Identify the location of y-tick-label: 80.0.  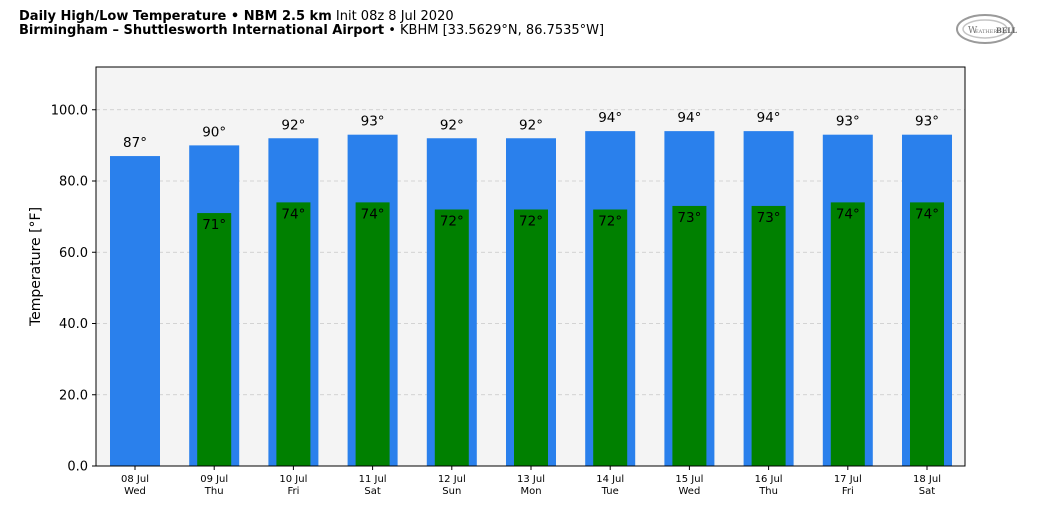
(73, 182).